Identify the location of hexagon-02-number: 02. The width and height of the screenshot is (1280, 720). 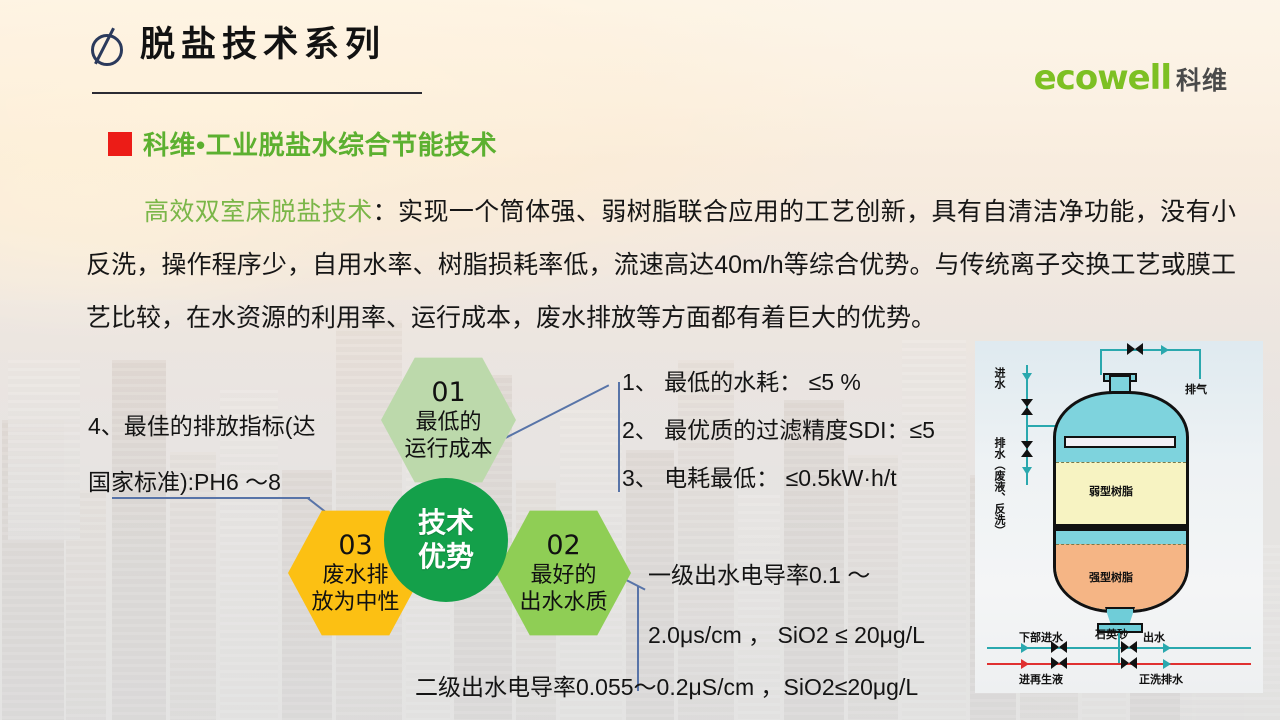
(563, 545).